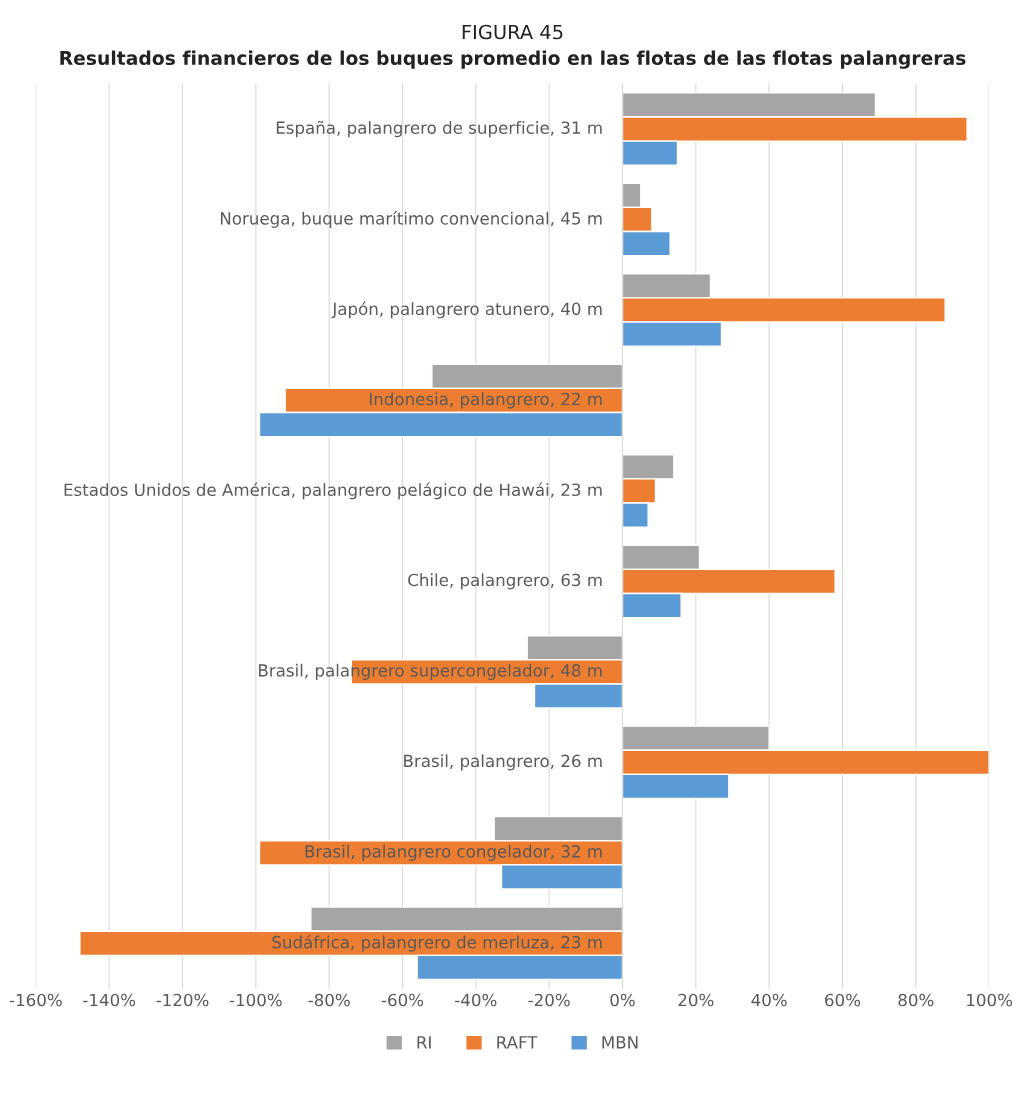 The width and height of the screenshot is (1025, 1117). I want to click on y-tick-label: España, palangrero de superficie, 31 m, so click(439, 129).